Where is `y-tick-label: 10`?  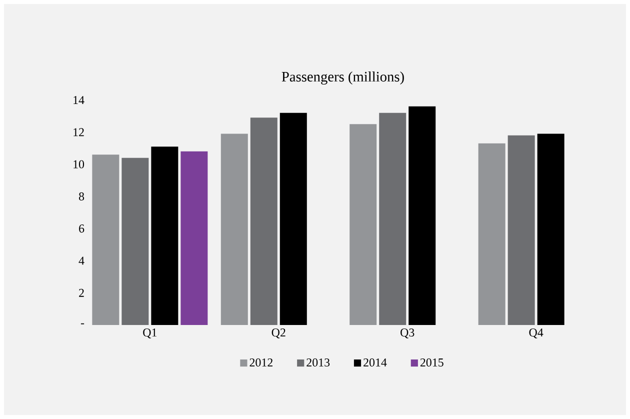
y-tick-label: 10 is located at coordinates (79, 164).